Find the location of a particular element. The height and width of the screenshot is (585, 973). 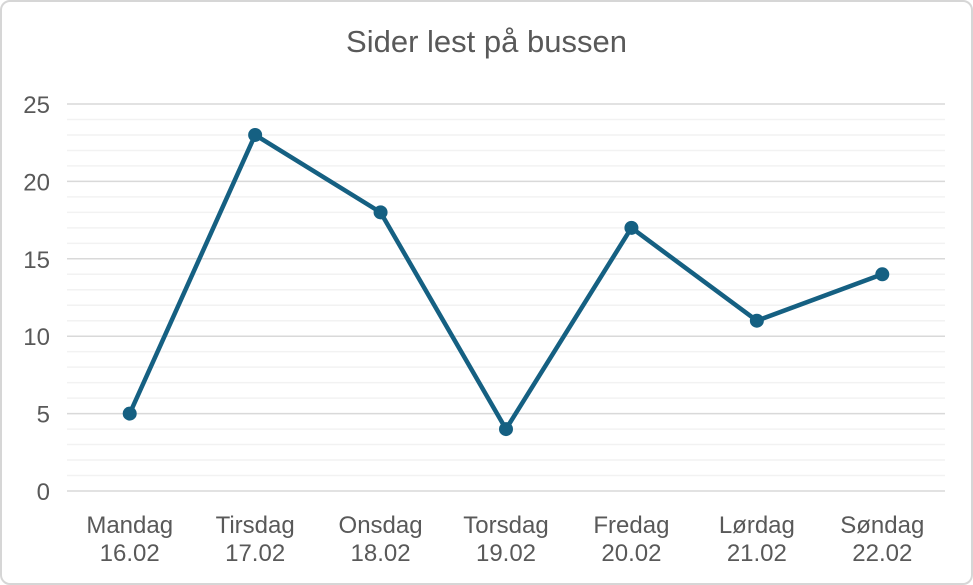

x-axis-day-label: Mandag is located at coordinates (129, 525).